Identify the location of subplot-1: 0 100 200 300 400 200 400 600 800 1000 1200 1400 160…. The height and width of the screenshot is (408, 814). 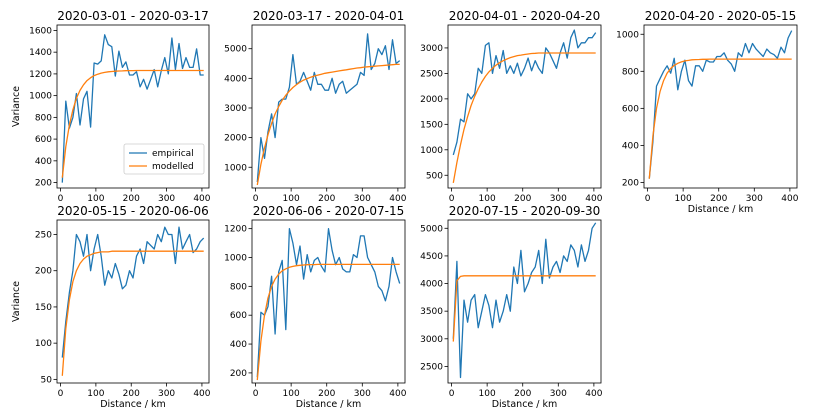
(111, 106).